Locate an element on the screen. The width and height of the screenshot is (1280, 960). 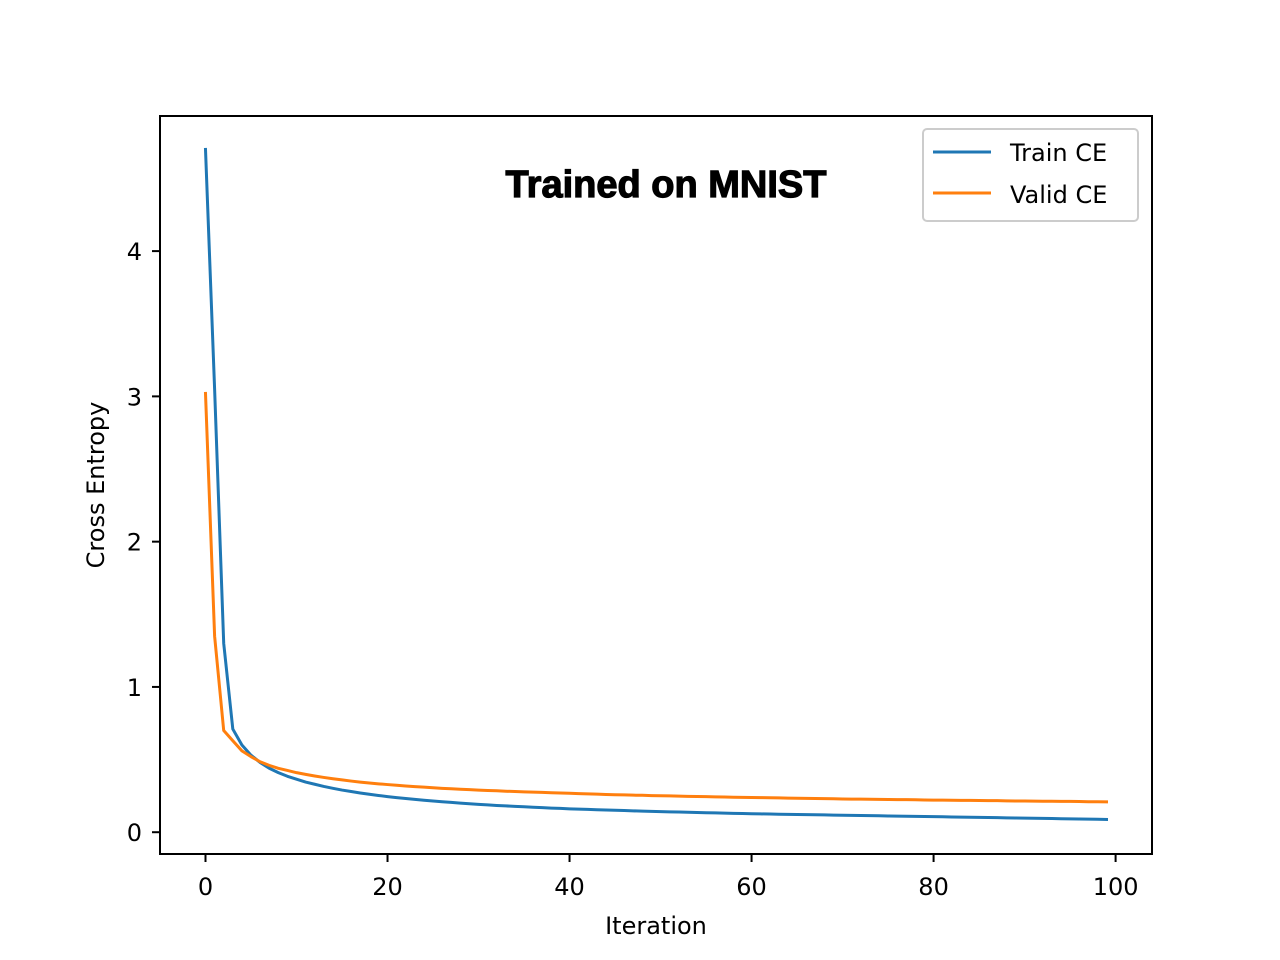
y-tick-label: 2 is located at coordinates (134, 543).